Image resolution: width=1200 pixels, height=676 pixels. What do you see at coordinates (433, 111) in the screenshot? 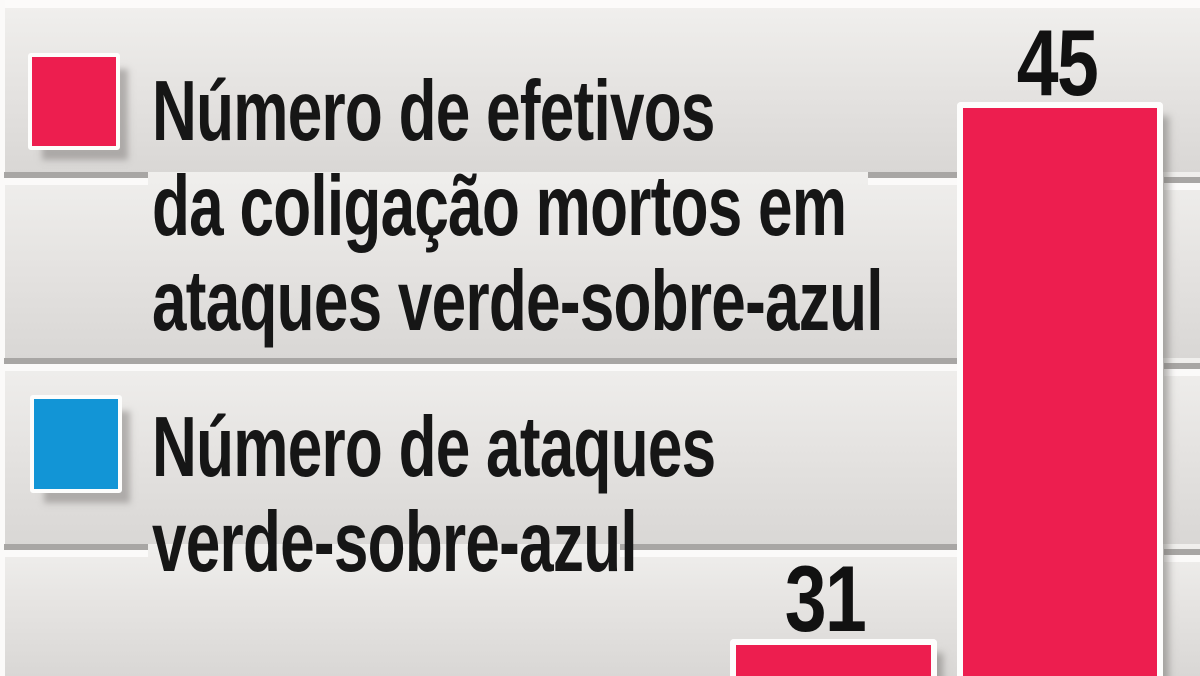
I see `legend-label-line: Número de efetivos` at bounding box center [433, 111].